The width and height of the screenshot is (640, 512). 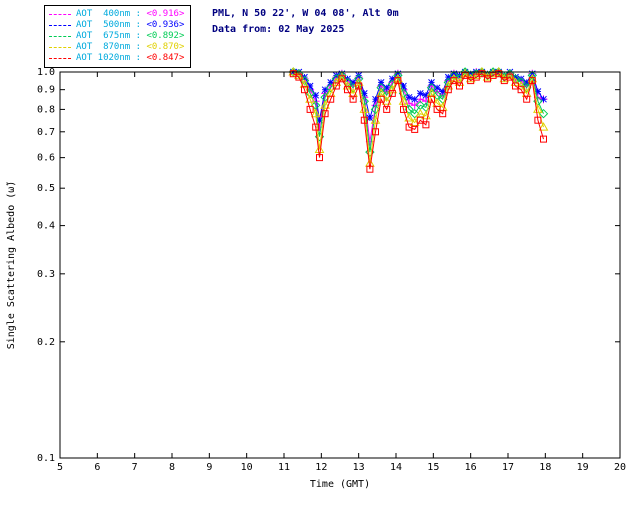 I want to click on x-tick-label: 6, so click(x=97, y=467).